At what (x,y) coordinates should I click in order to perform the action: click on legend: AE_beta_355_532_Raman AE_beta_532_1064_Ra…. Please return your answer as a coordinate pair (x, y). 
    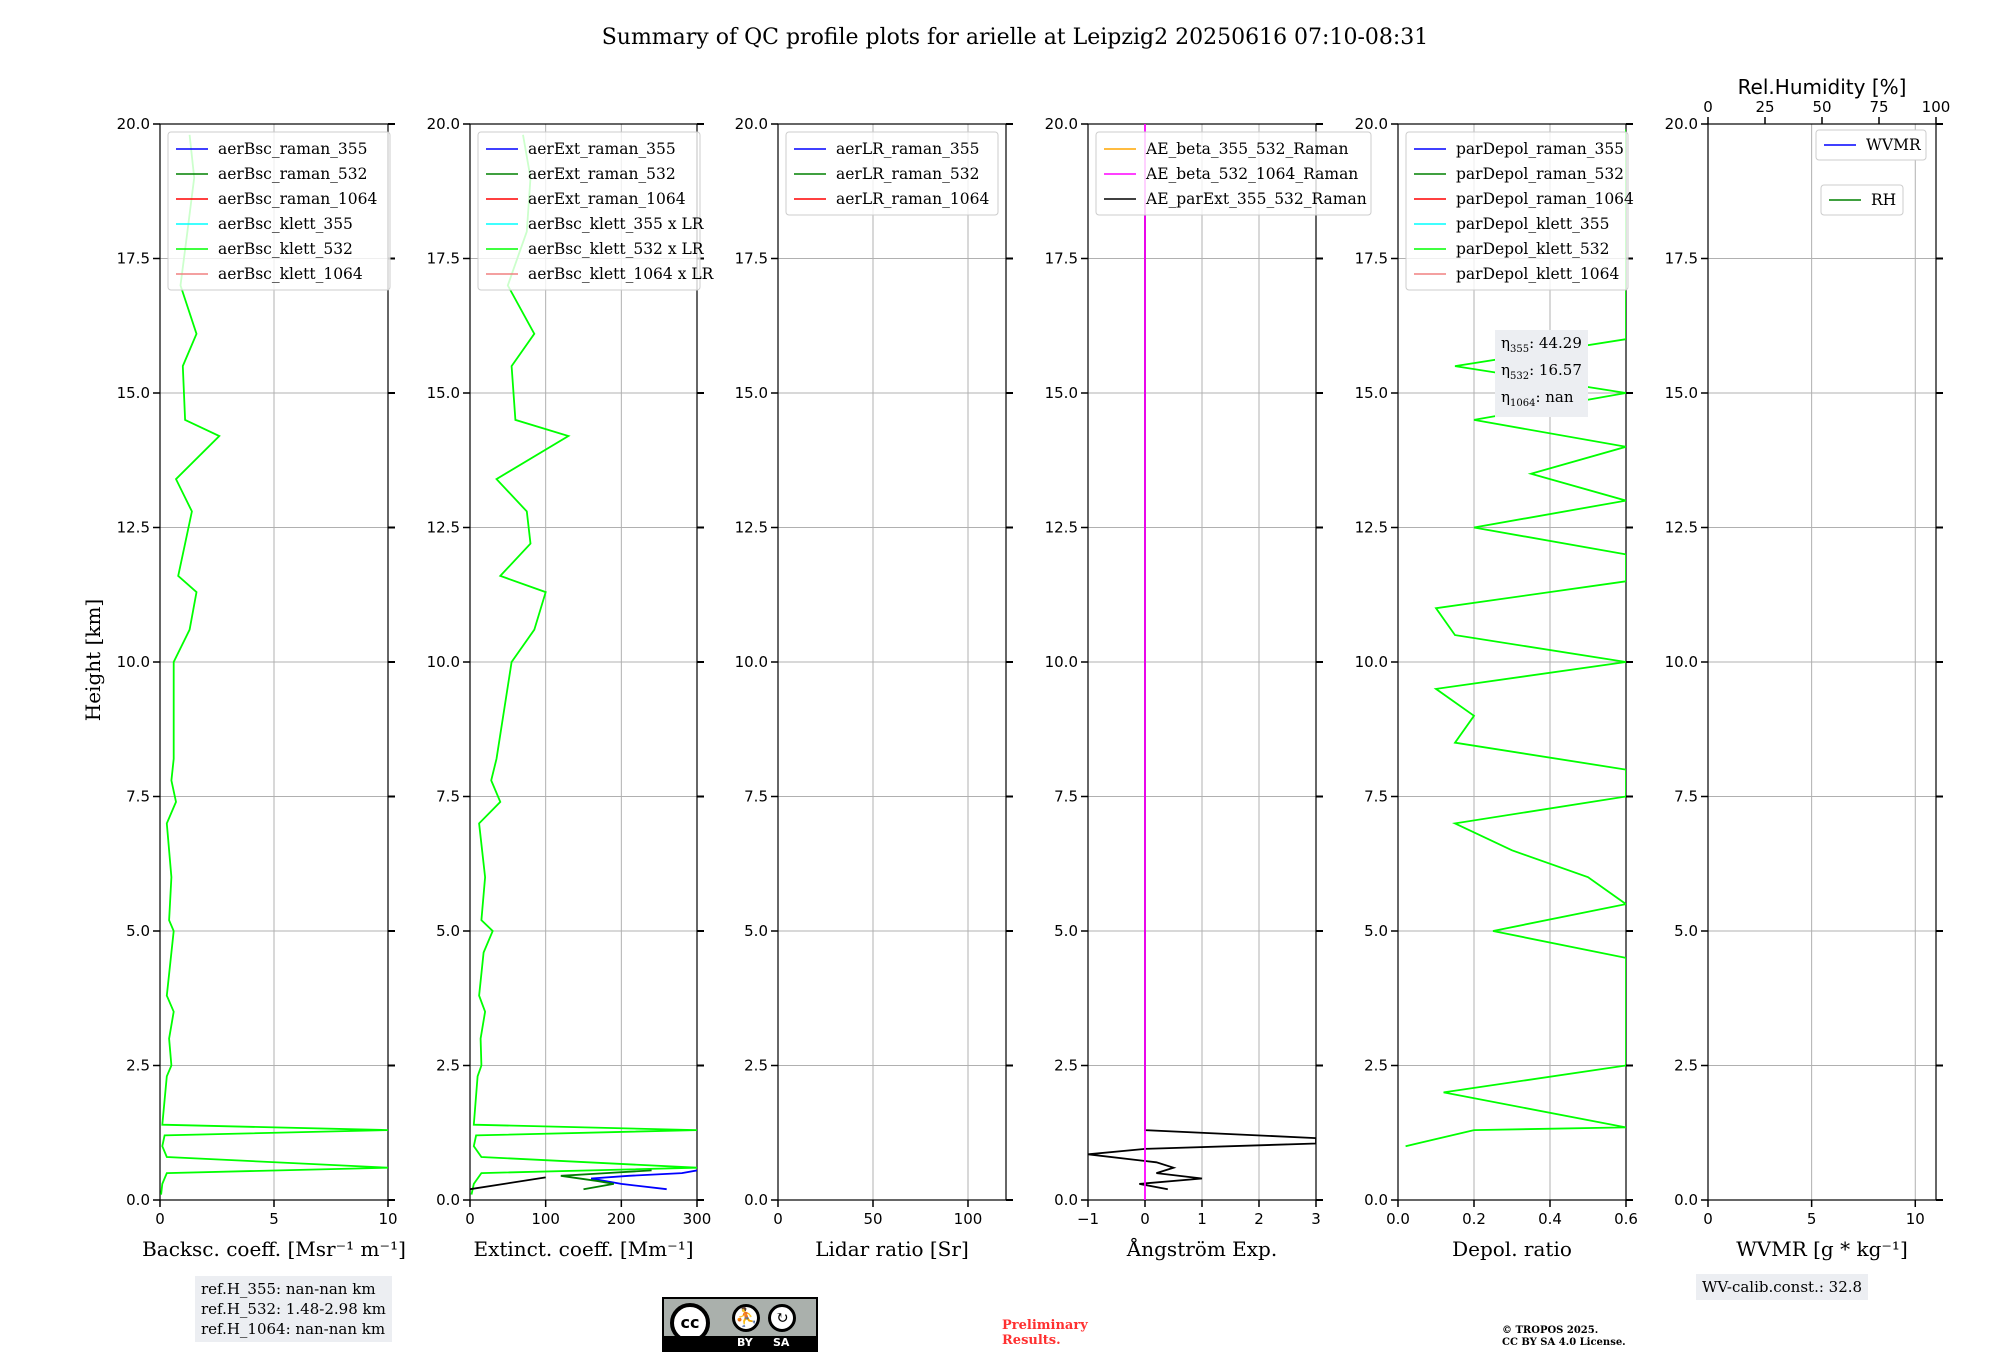
    Looking at the image, I should click on (1233, 173).